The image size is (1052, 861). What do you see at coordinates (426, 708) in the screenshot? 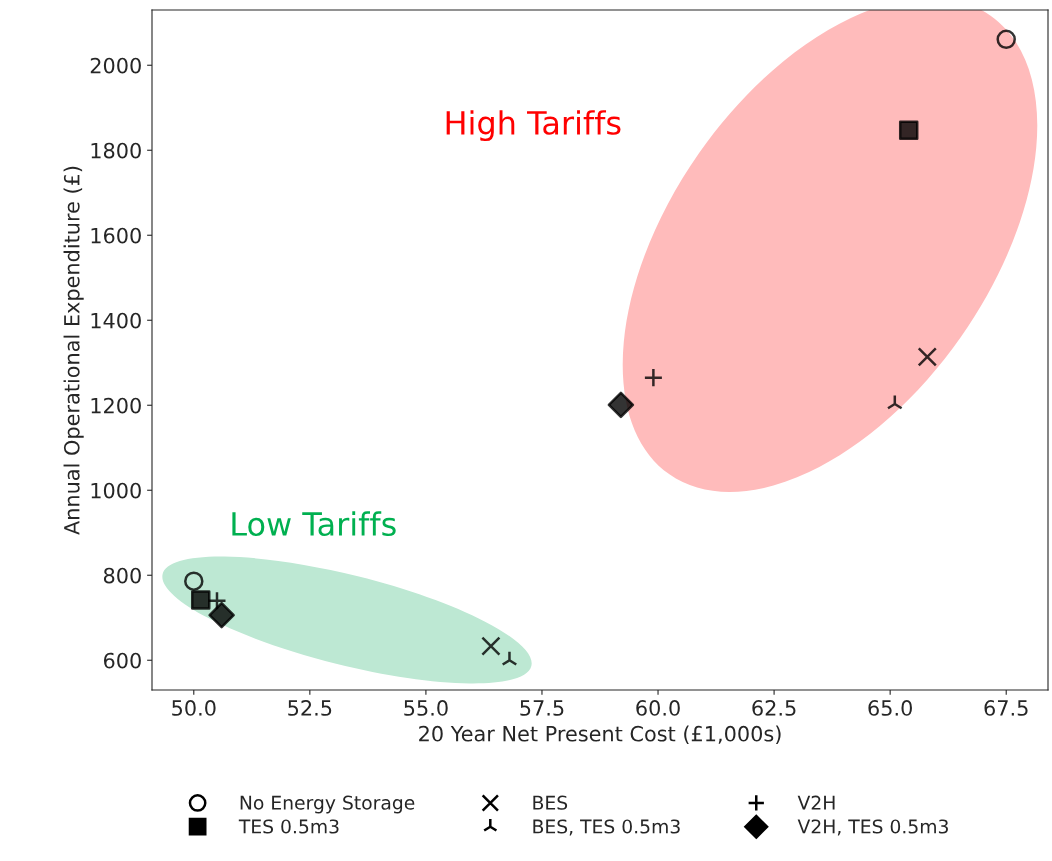
I see `x-tick-label: 55.0` at bounding box center [426, 708].